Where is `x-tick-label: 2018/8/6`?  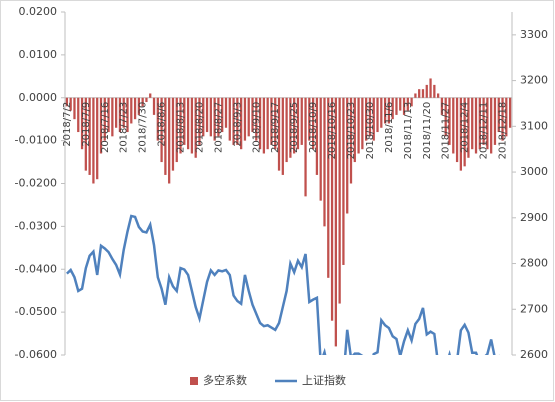
x-tick-label: 2018/8/6 is located at coordinates (162, 124).